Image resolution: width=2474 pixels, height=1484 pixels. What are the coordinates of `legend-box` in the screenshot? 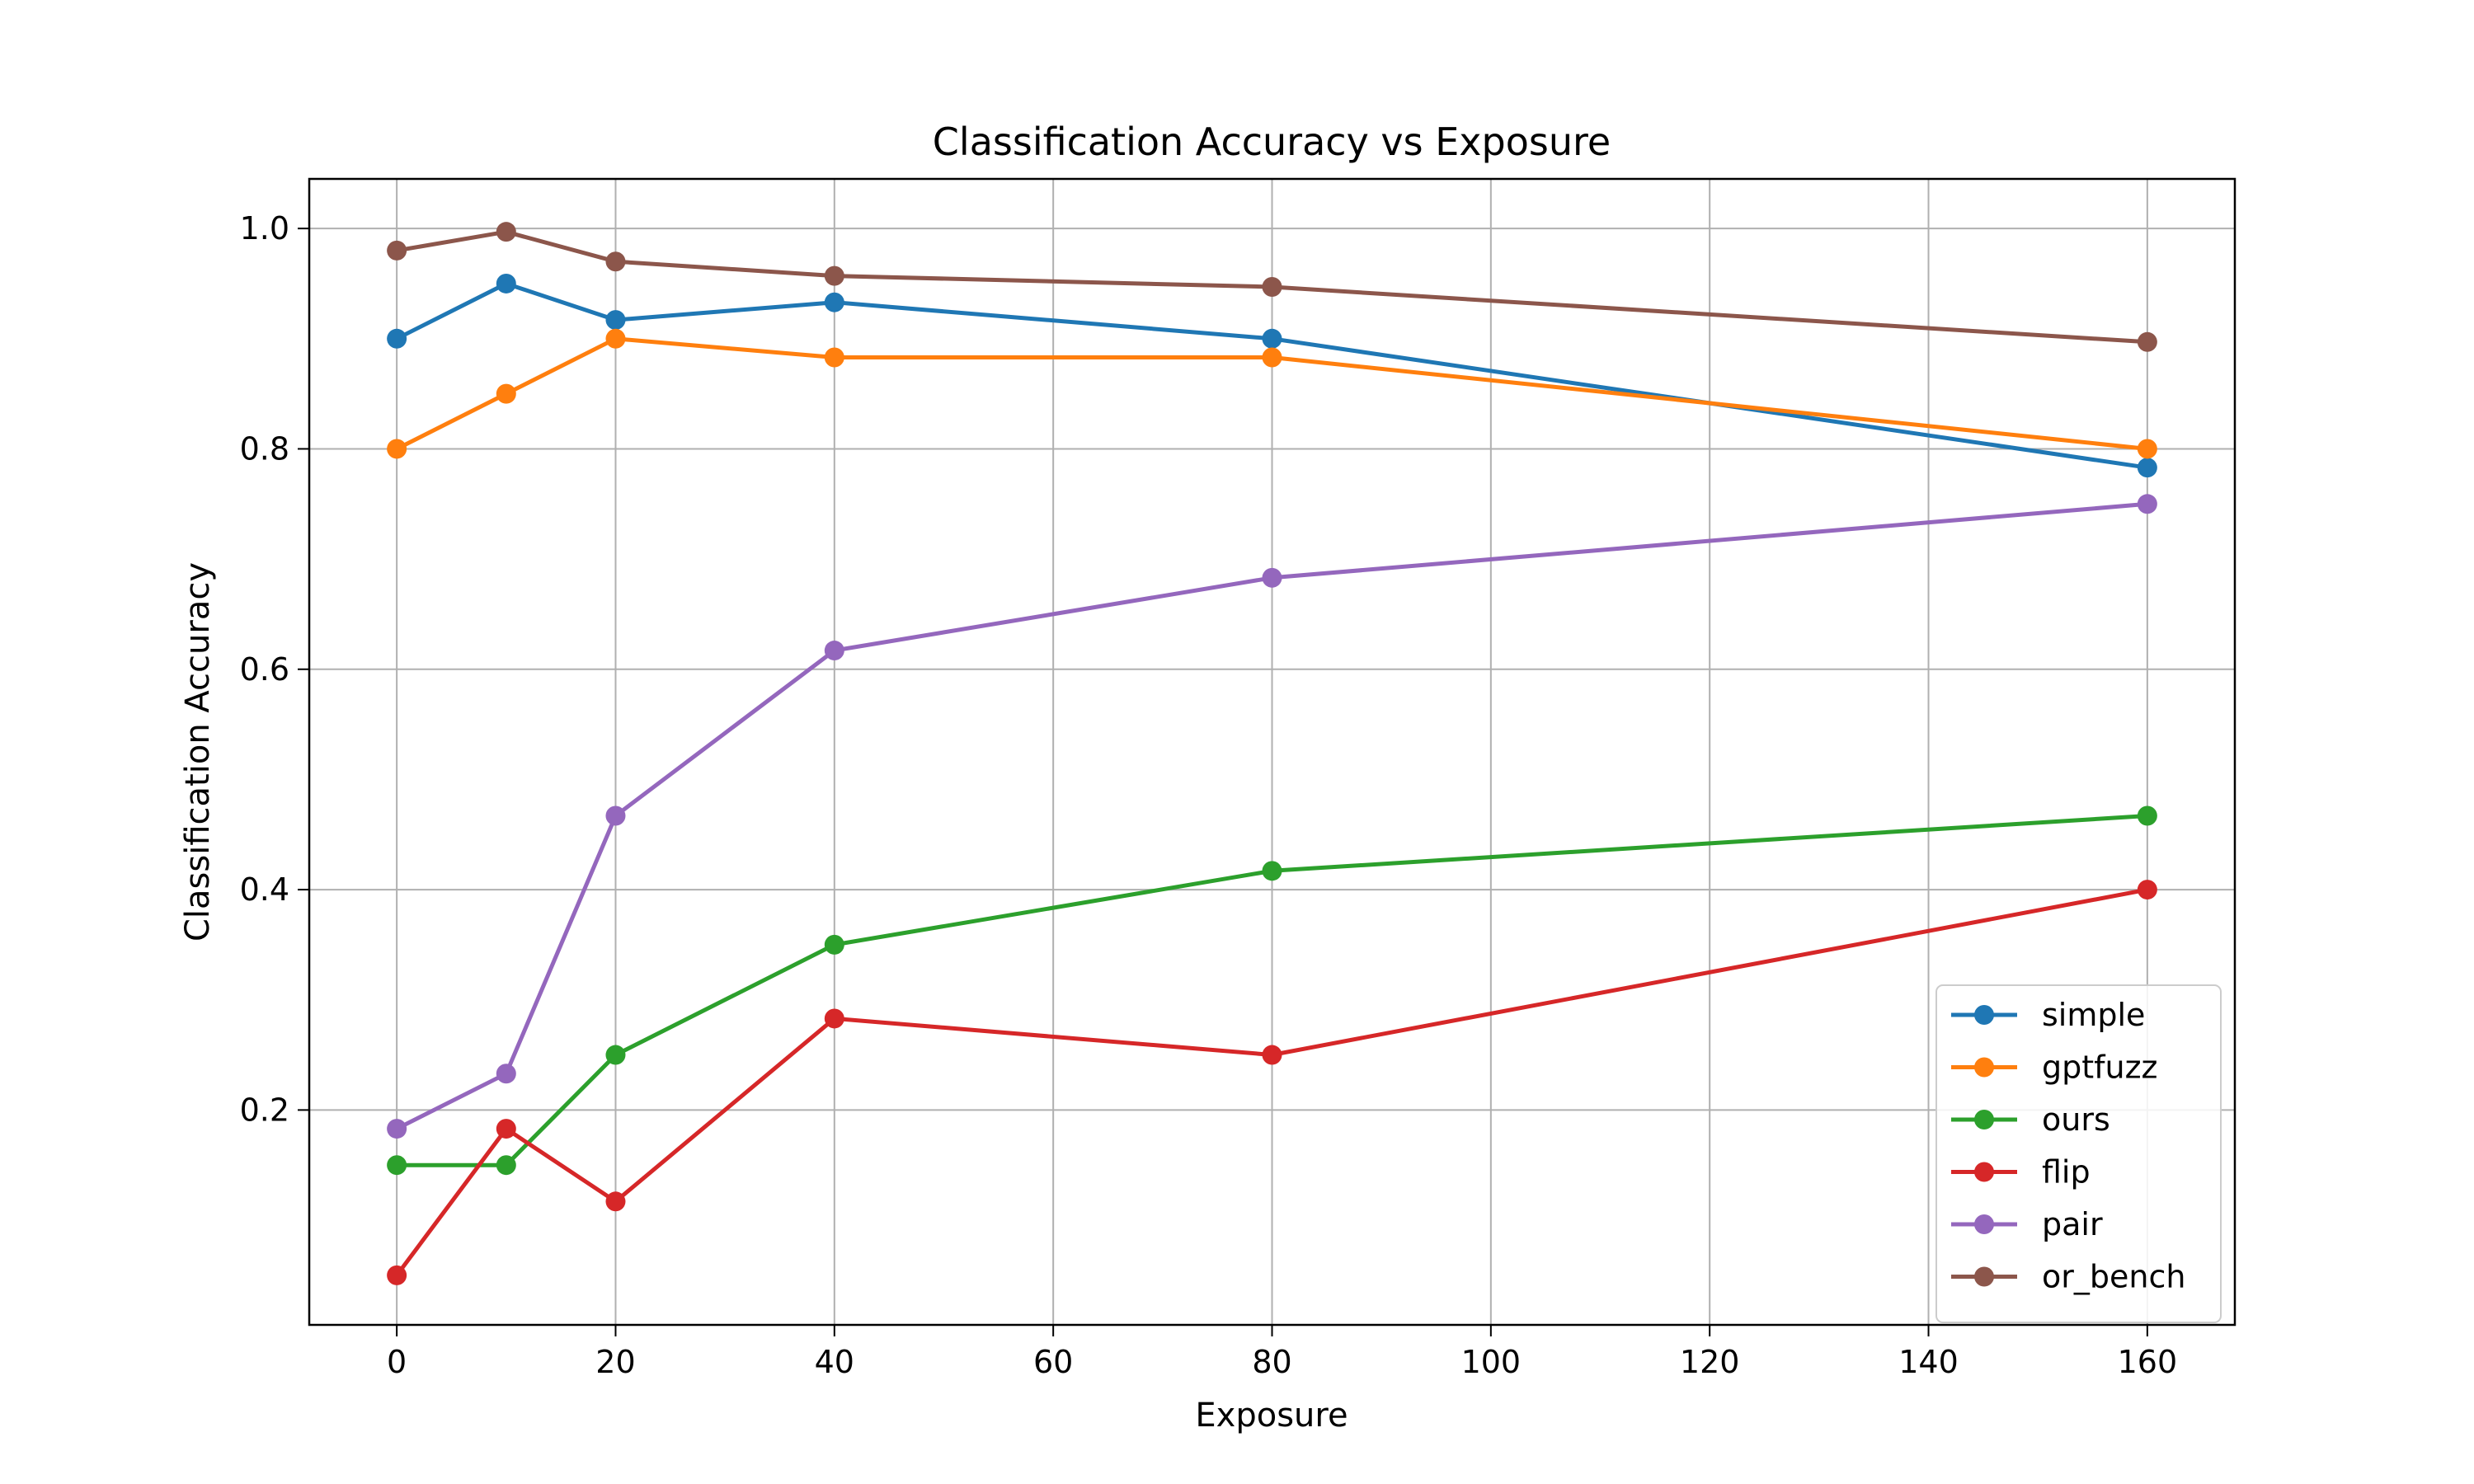 It's located at (2078, 1153).